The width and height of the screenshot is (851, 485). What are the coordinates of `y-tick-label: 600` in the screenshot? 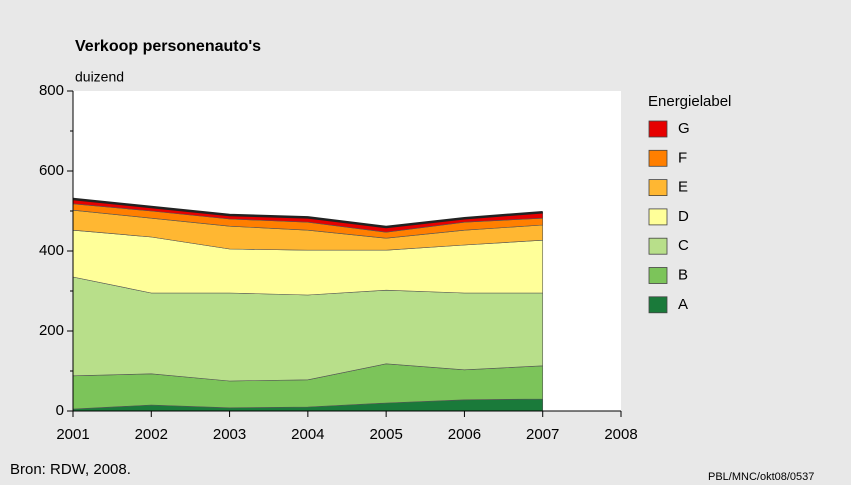 It's located at (51, 170).